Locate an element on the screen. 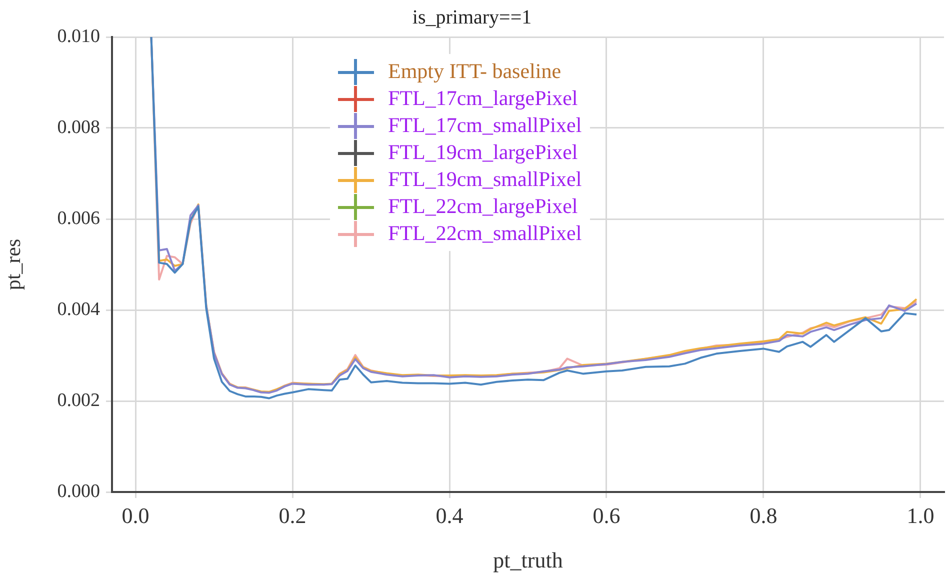 The image size is (950, 575). y-tick-label: 0.002 is located at coordinates (78, 400).